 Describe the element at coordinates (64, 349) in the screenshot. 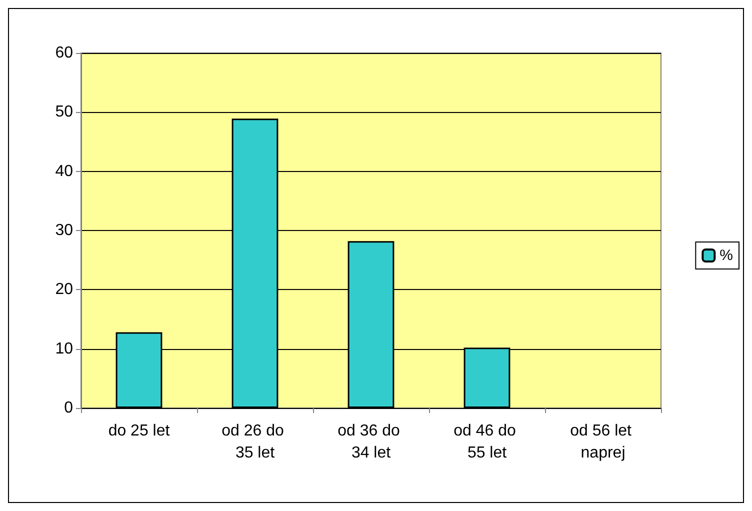

I see `y-tick-label: 10` at that location.